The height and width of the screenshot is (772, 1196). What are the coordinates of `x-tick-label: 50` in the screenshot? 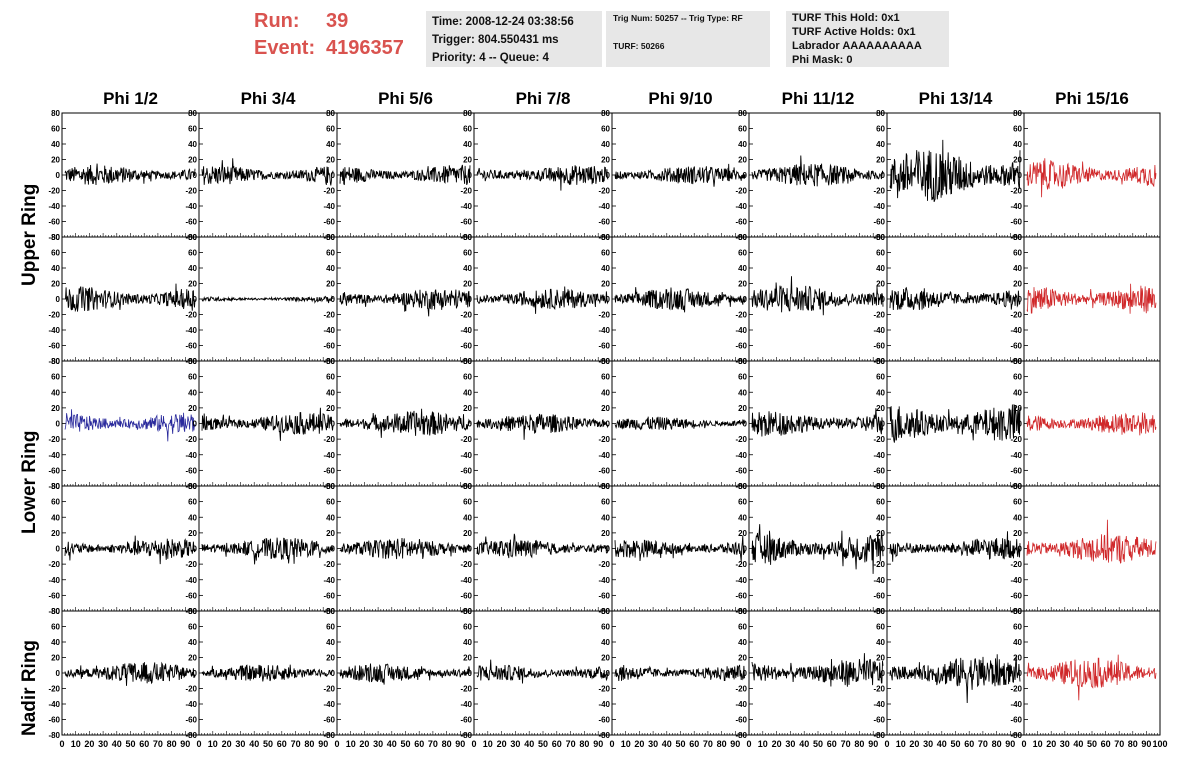 It's located at (680, 744).